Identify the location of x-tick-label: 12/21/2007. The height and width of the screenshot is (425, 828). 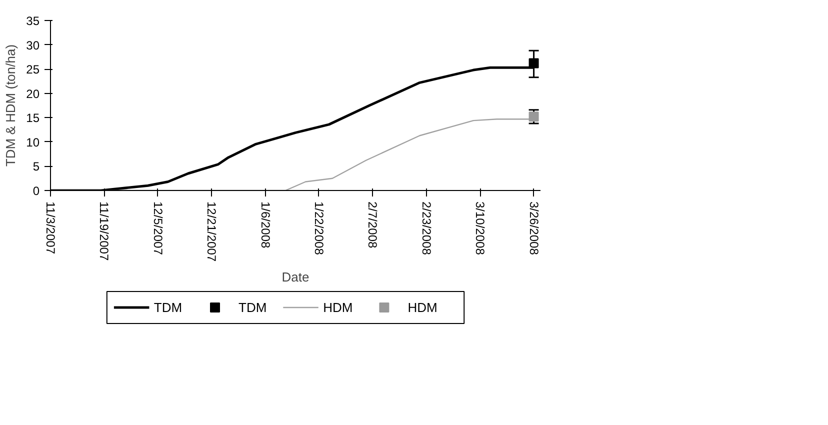
(211, 232).